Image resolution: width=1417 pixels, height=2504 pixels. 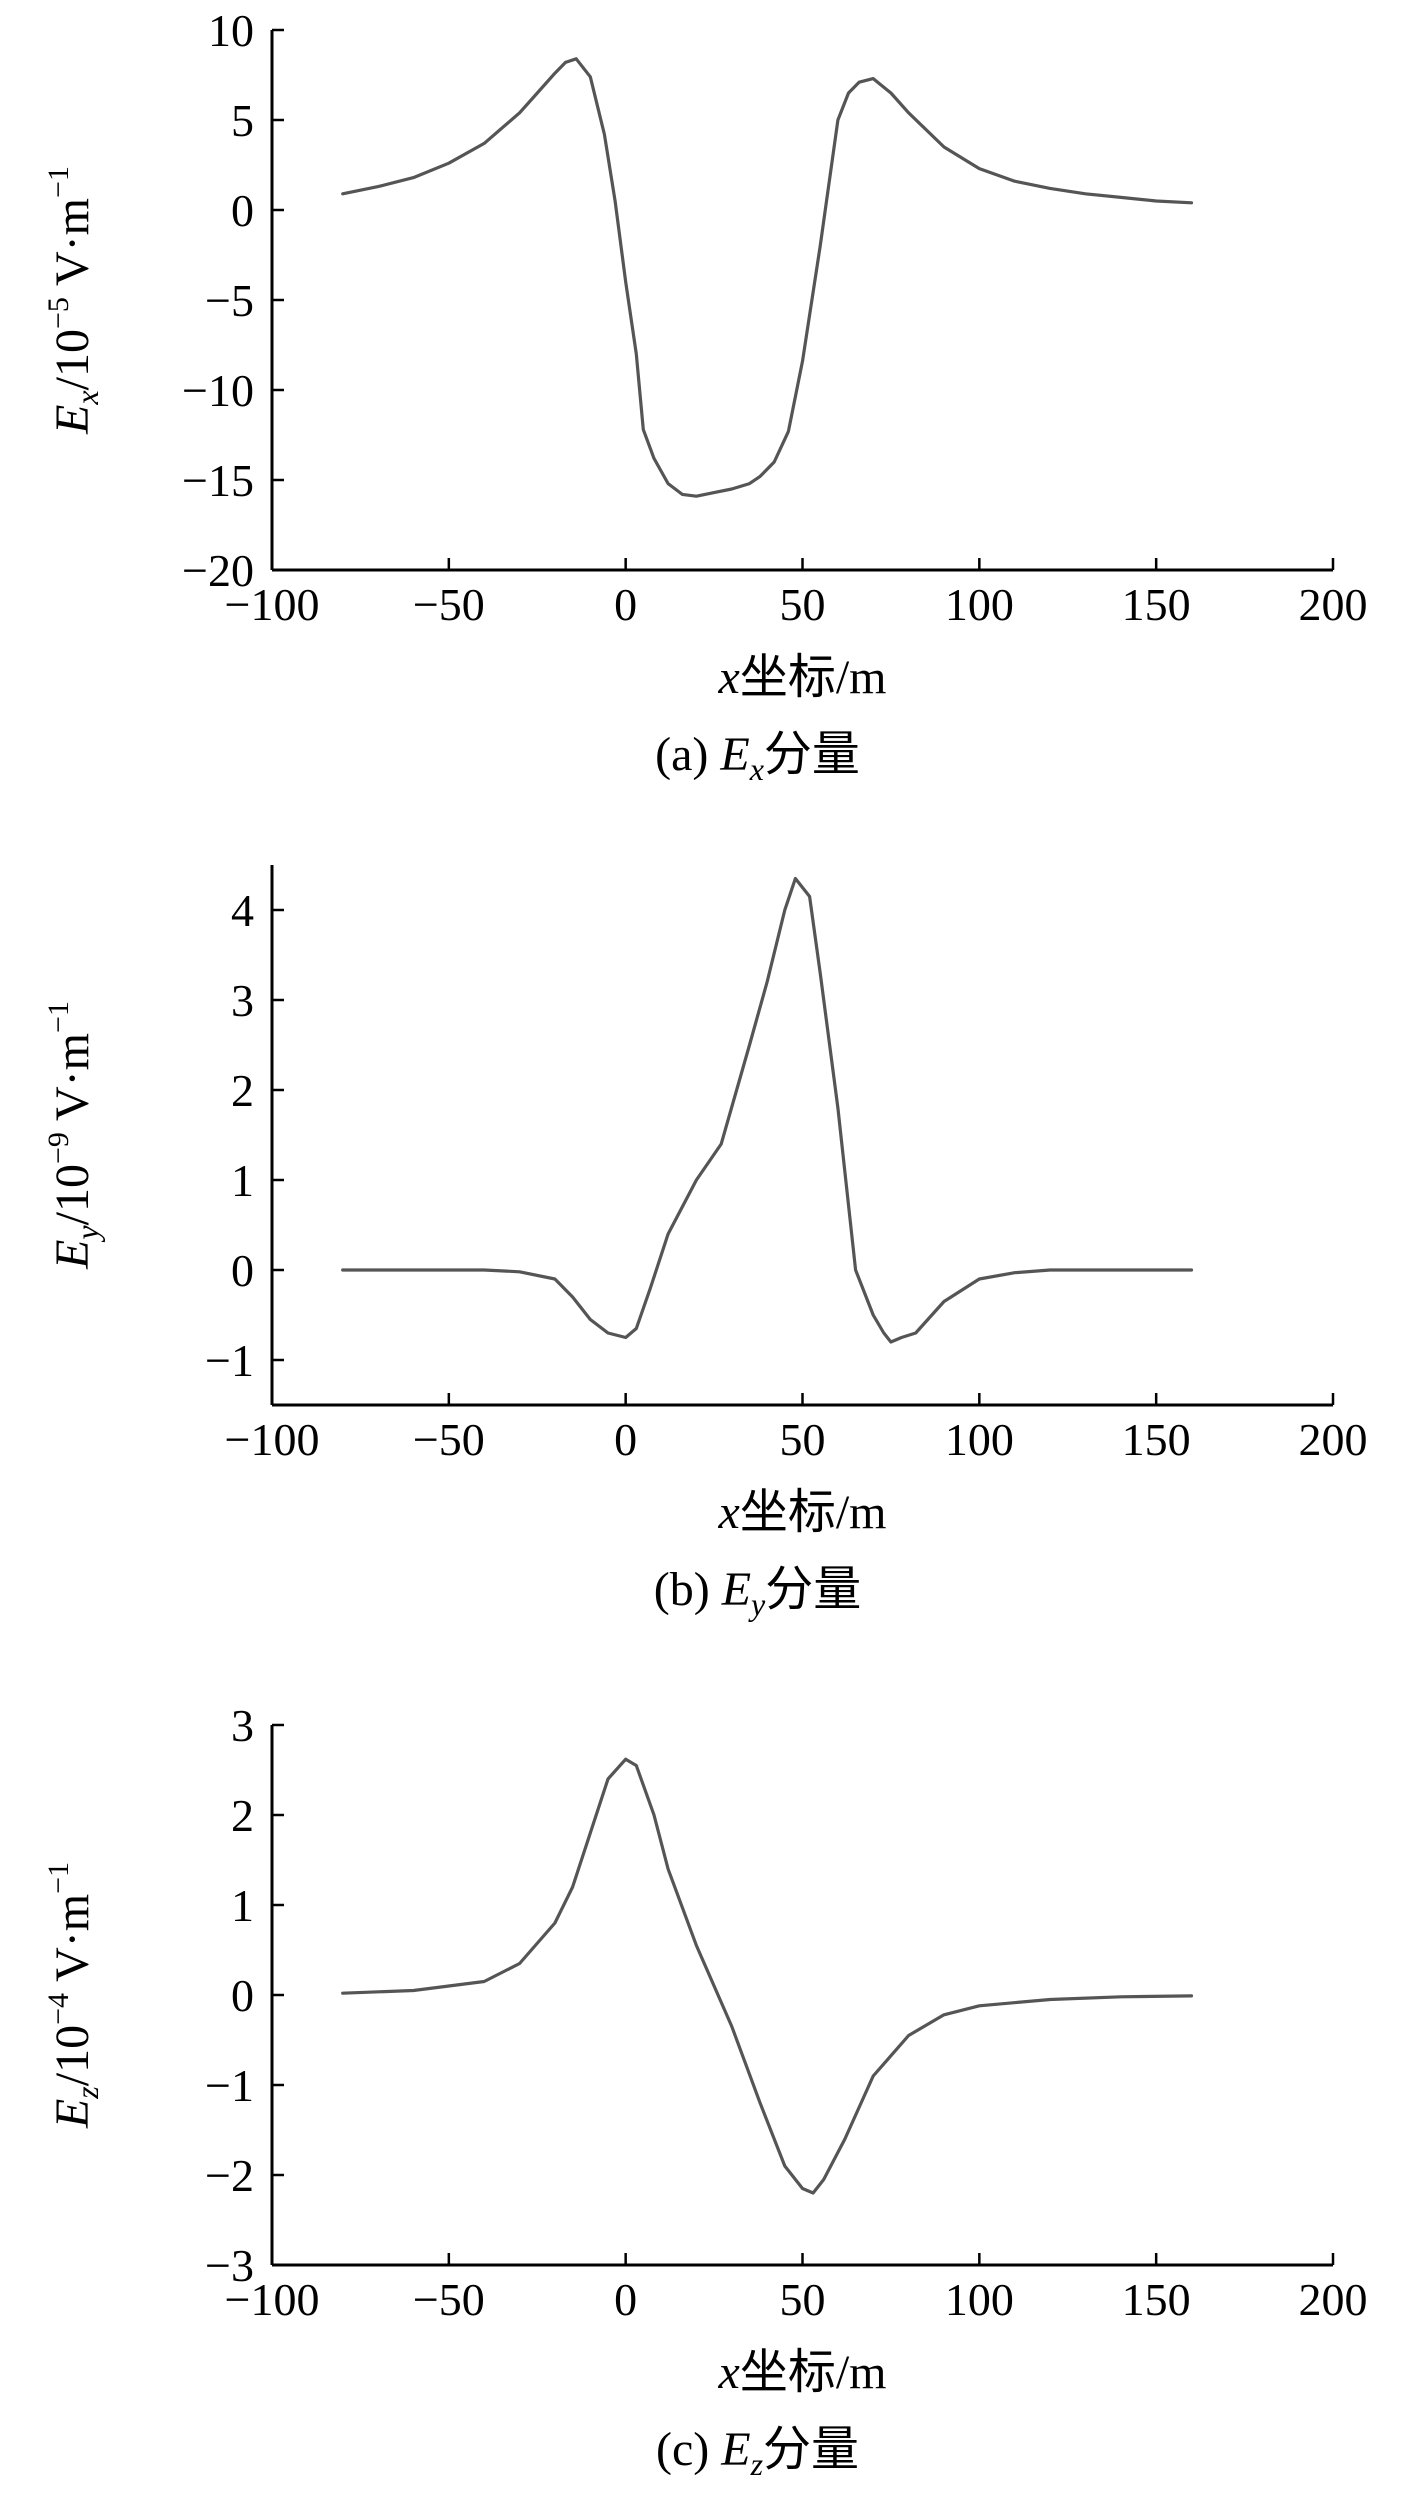 What do you see at coordinates (229, 2175) in the screenshot?
I see `y-tick-label: −2` at bounding box center [229, 2175].